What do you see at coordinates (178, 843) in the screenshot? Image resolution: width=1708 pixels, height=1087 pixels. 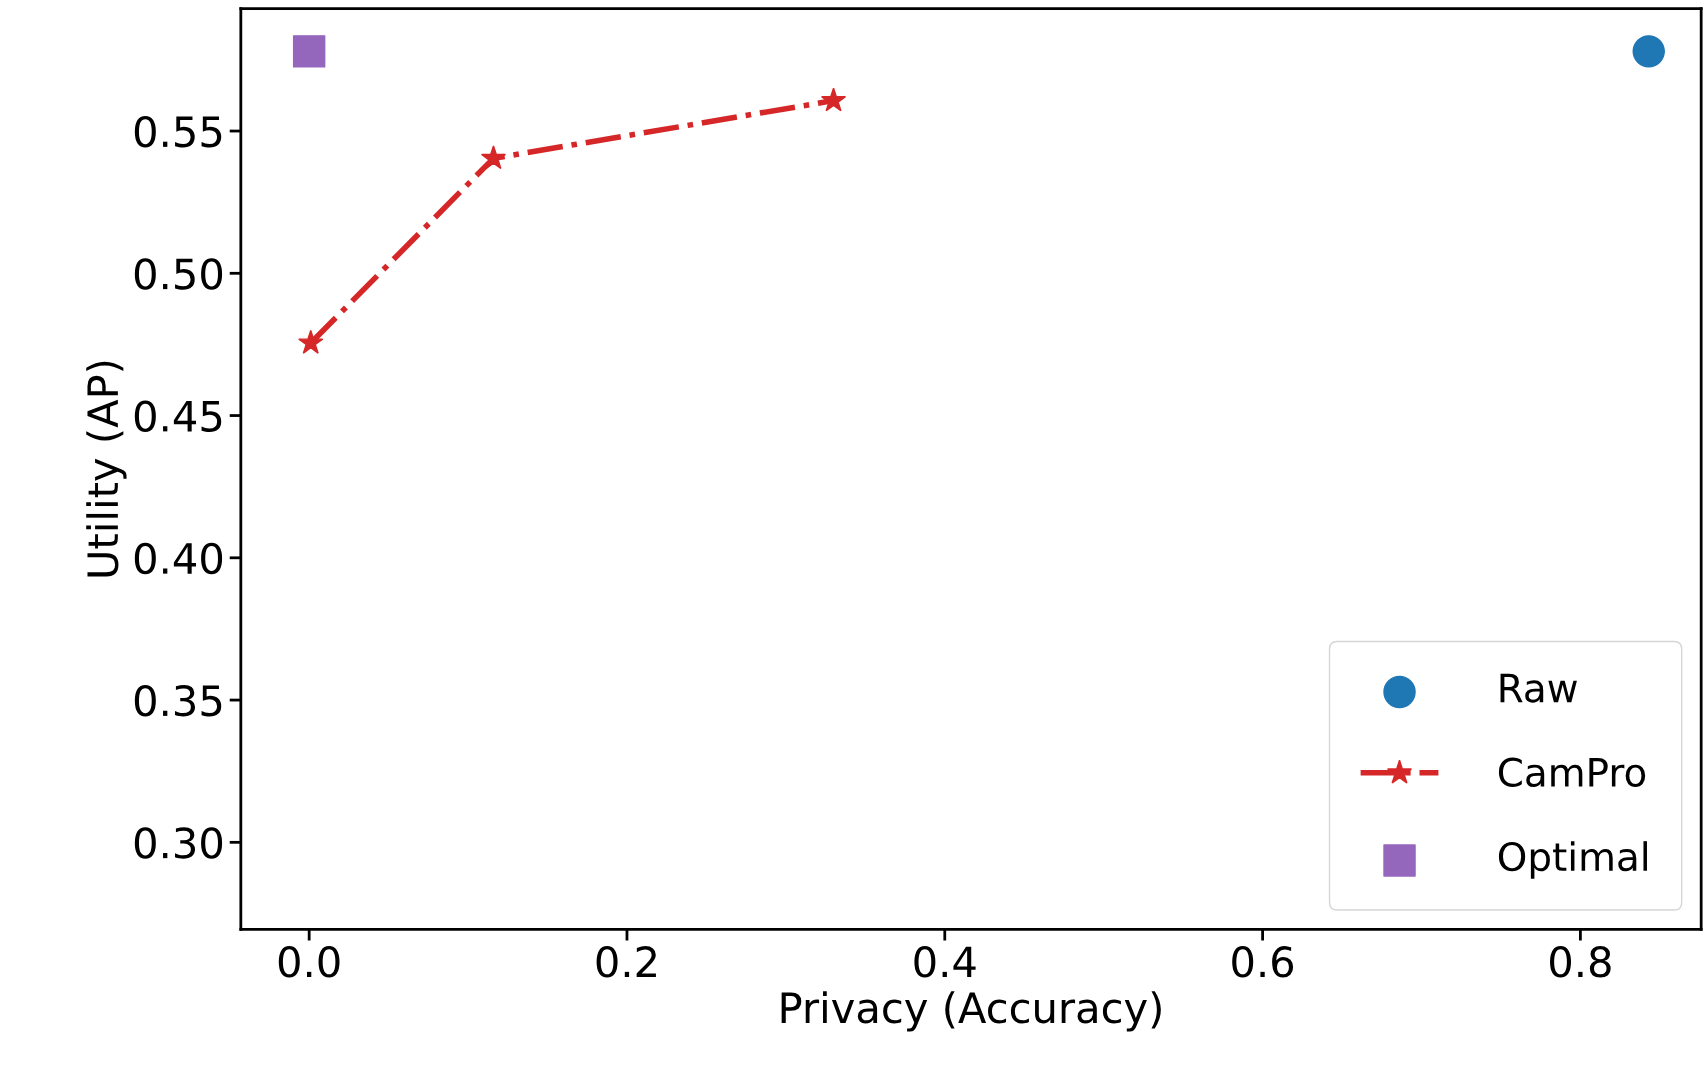 I see `y-tick-label: 0.30` at bounding box center [178, 843].